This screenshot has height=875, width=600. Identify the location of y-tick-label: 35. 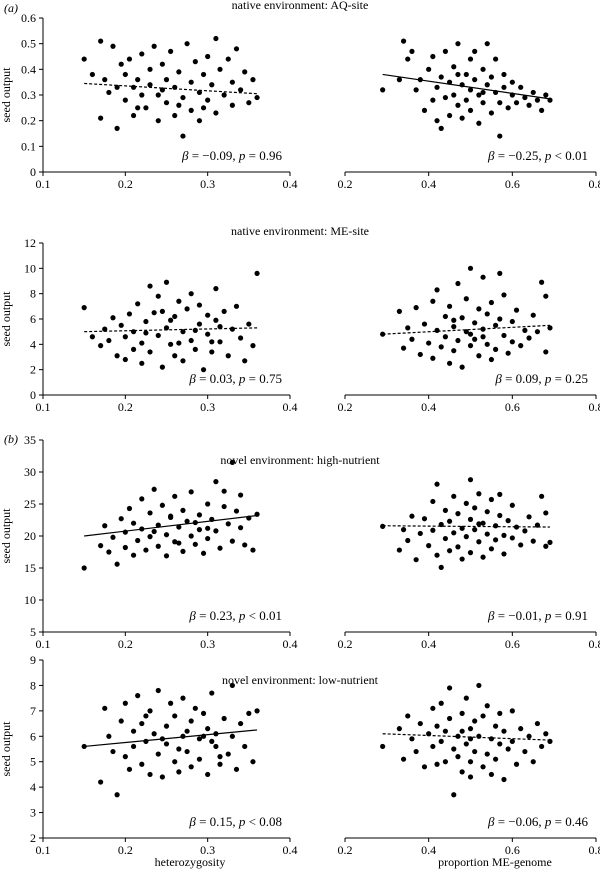
(30, 440).